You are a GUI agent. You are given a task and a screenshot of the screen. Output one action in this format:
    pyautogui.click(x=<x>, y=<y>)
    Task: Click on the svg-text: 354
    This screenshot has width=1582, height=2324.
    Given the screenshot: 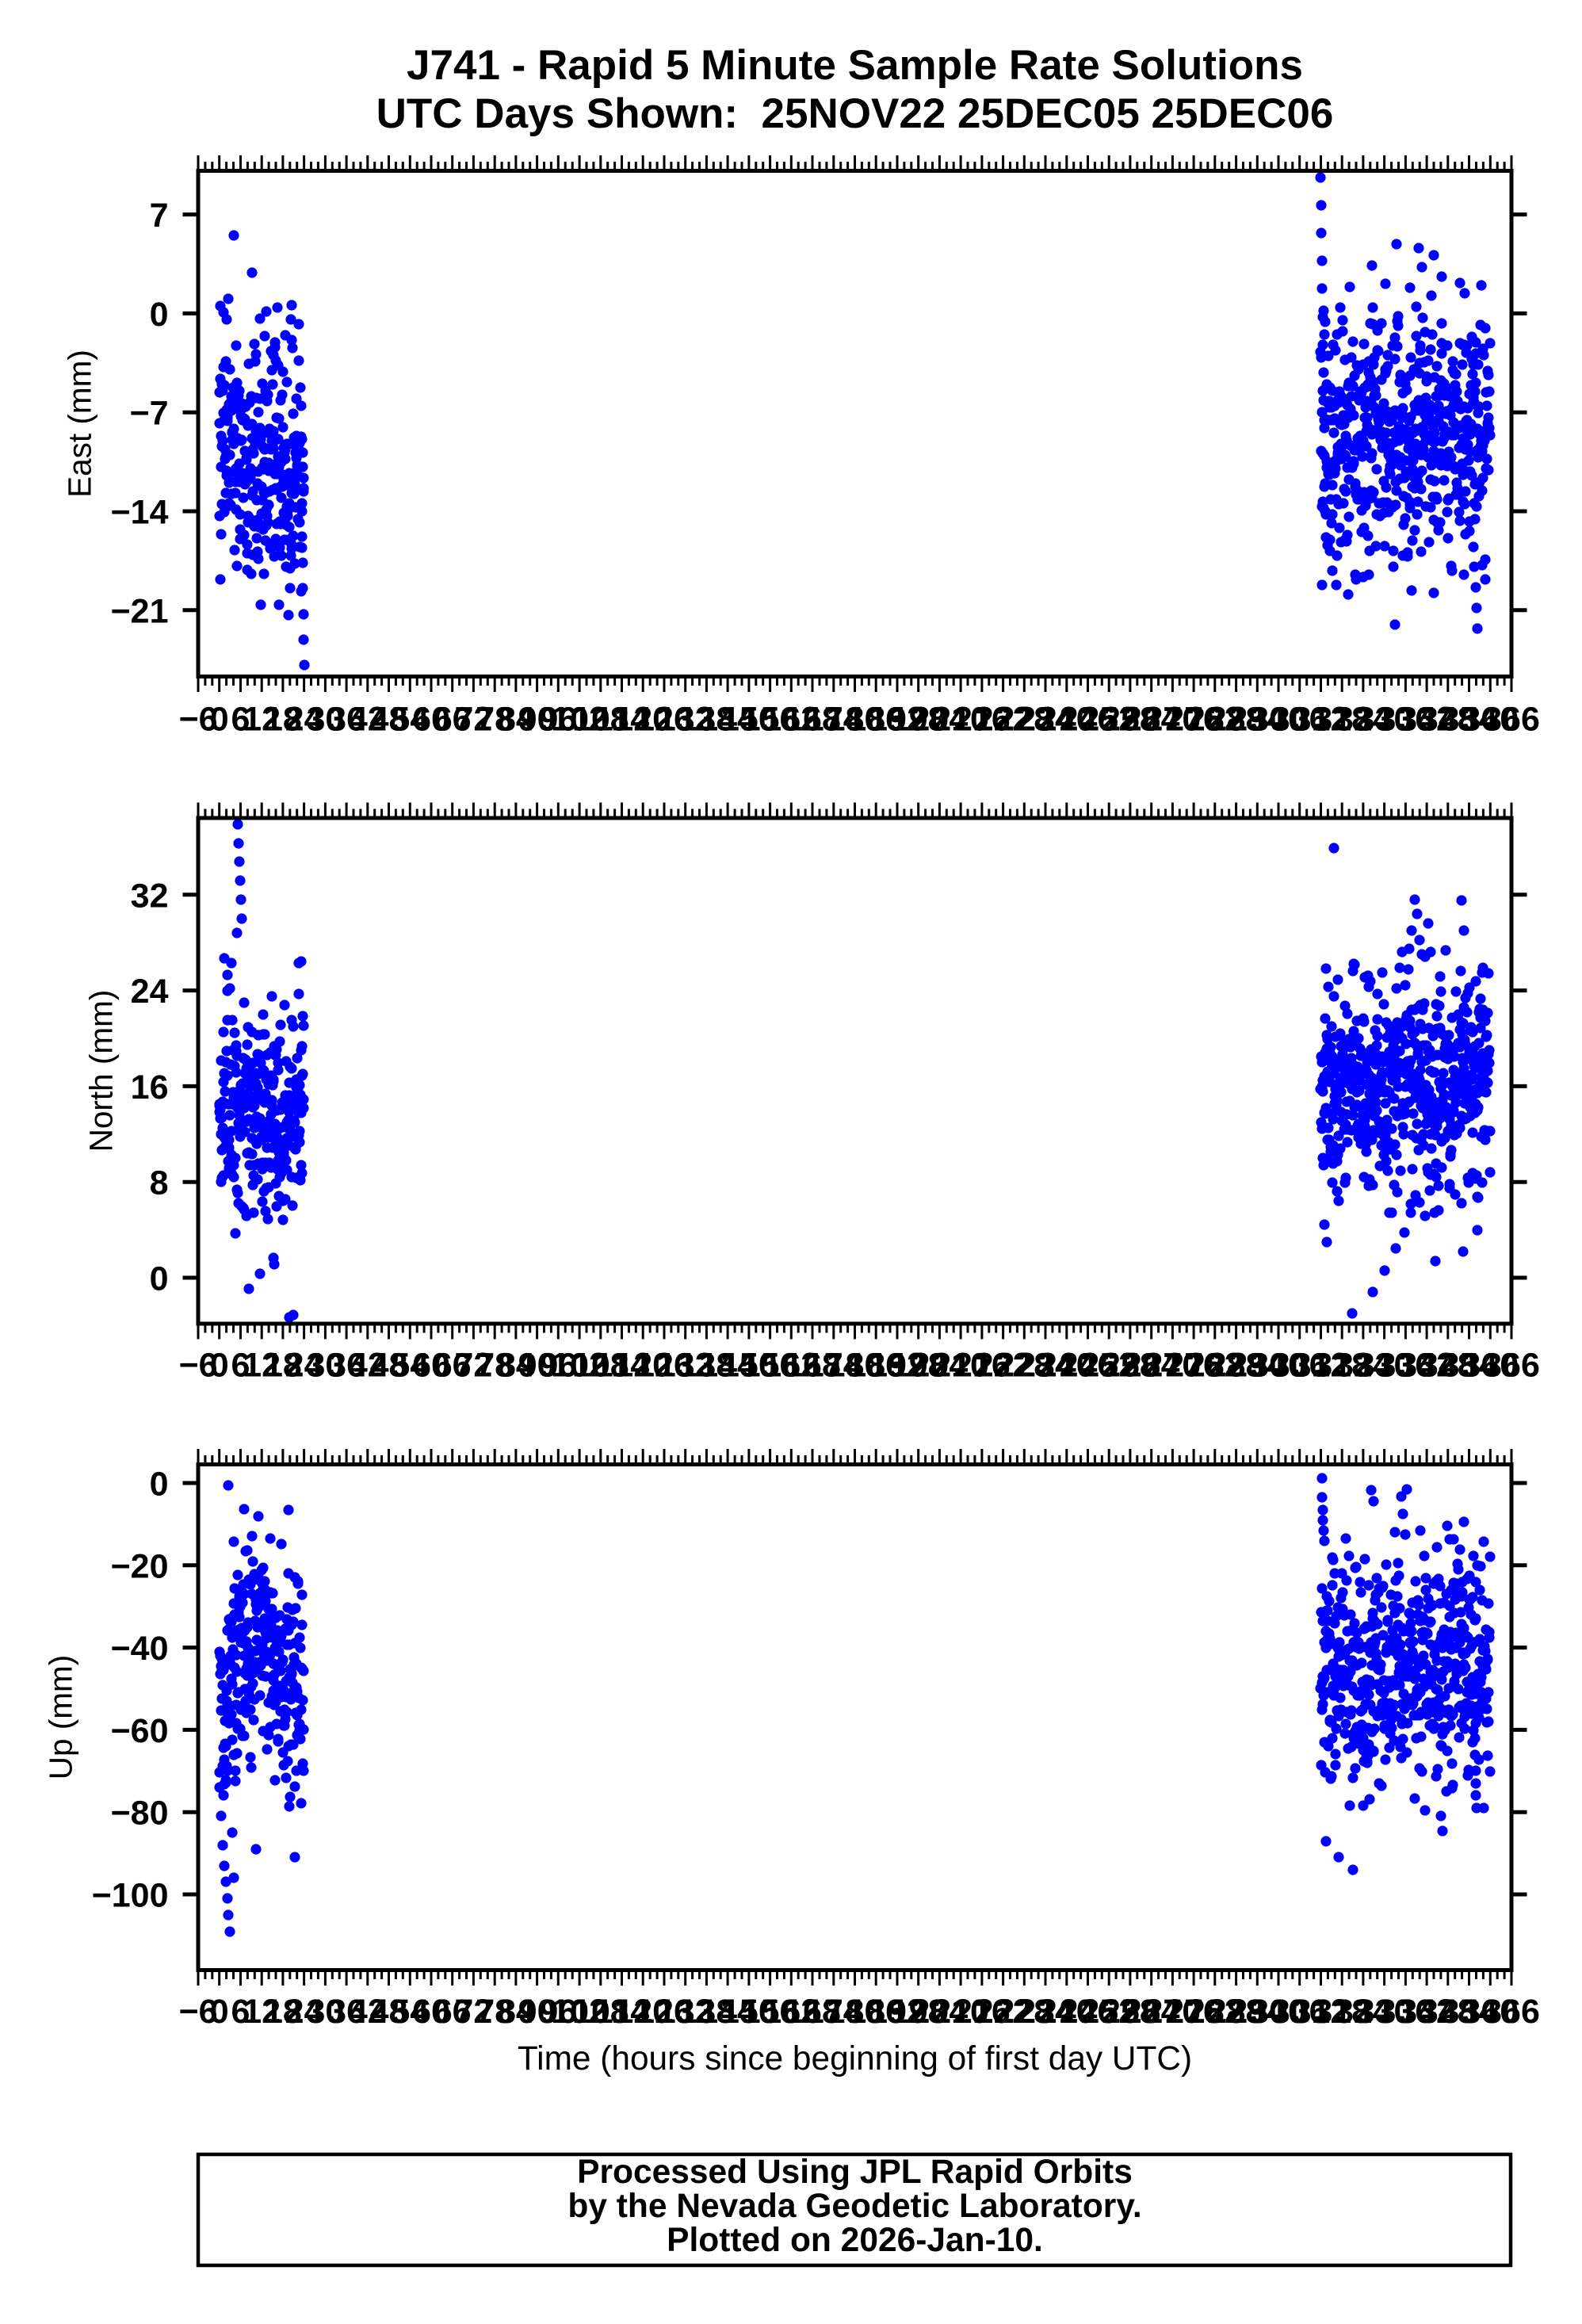 What is the action you would take?
    pyautogui.click(x=1469, y=2012)
    